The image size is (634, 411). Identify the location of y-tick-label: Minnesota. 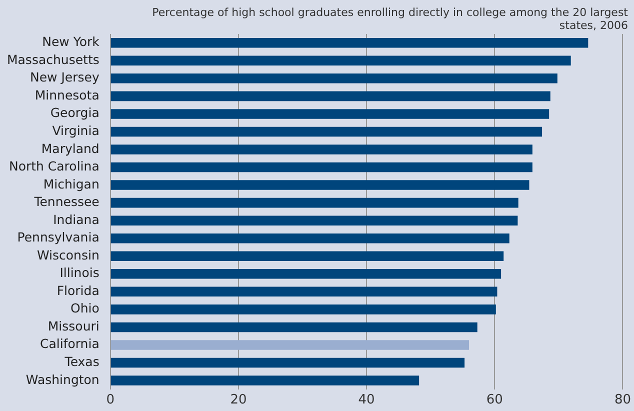
(67, 94).